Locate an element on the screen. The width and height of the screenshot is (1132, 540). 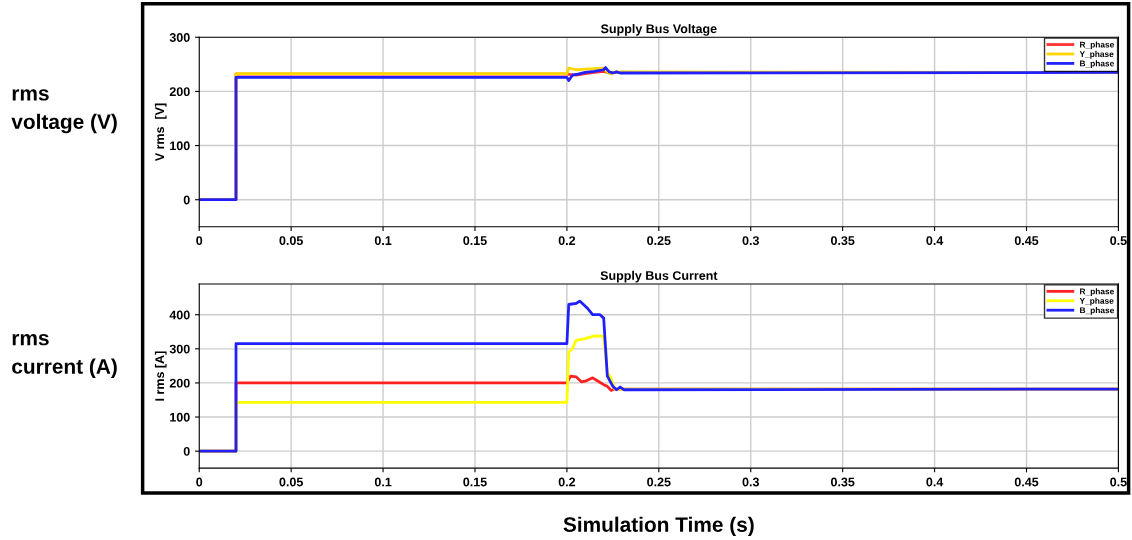
y-axis-title: V rms [V] is located at coordinates (160, 132).